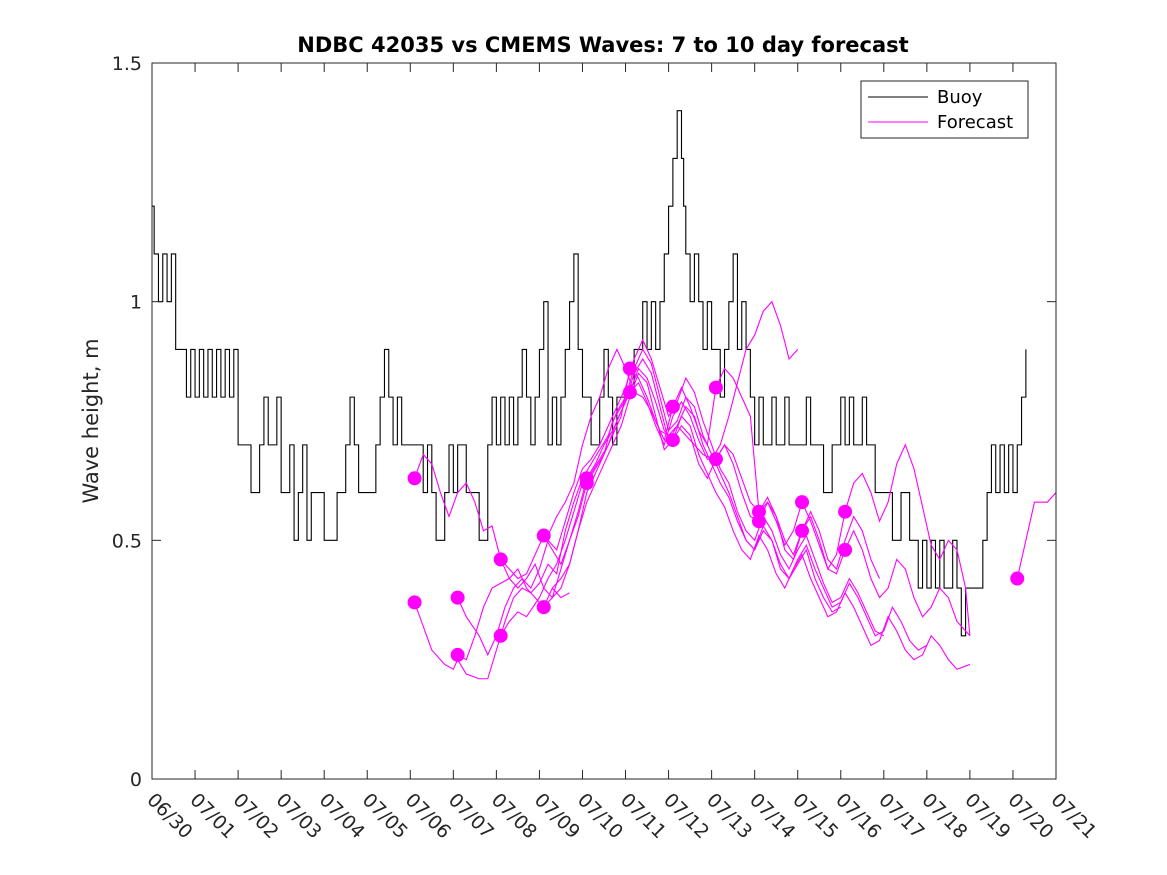  I want to click on y-tick-label: 0, so click(136, 780).